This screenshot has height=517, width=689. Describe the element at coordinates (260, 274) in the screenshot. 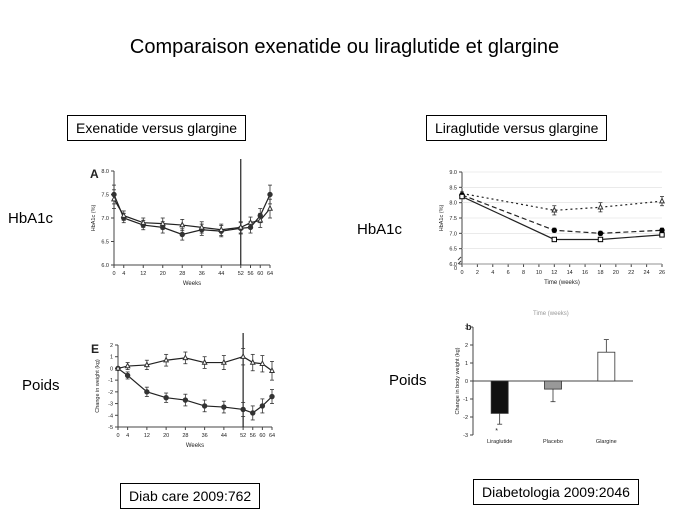

I see `x-tick-label: 60` at that location.